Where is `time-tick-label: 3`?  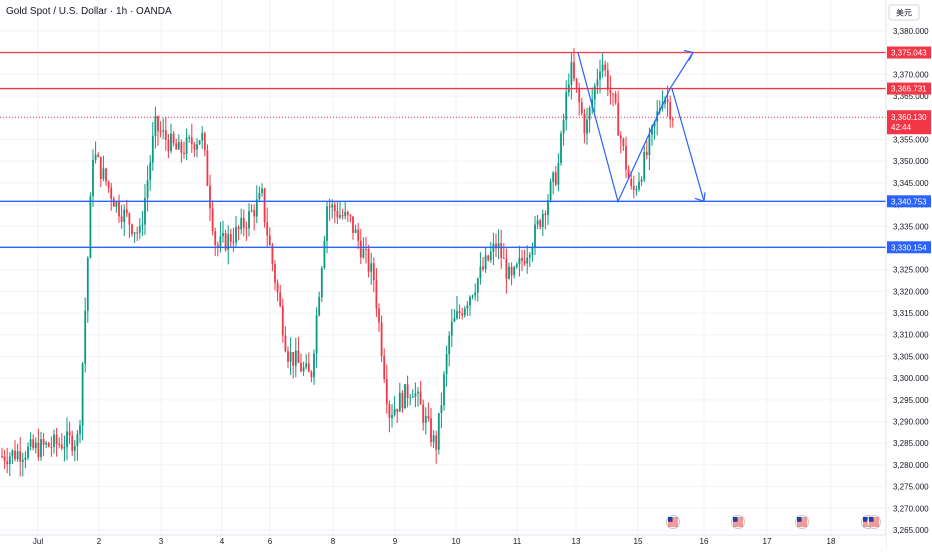 time-tick-label: 3 is located at coordinates (161, 541).